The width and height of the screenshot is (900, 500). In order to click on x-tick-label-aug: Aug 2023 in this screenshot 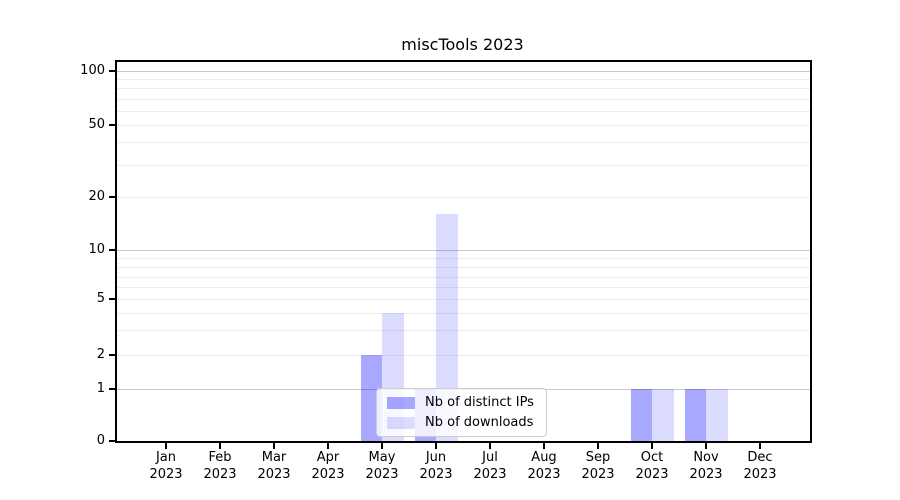, I will do `click(544, 466)`.